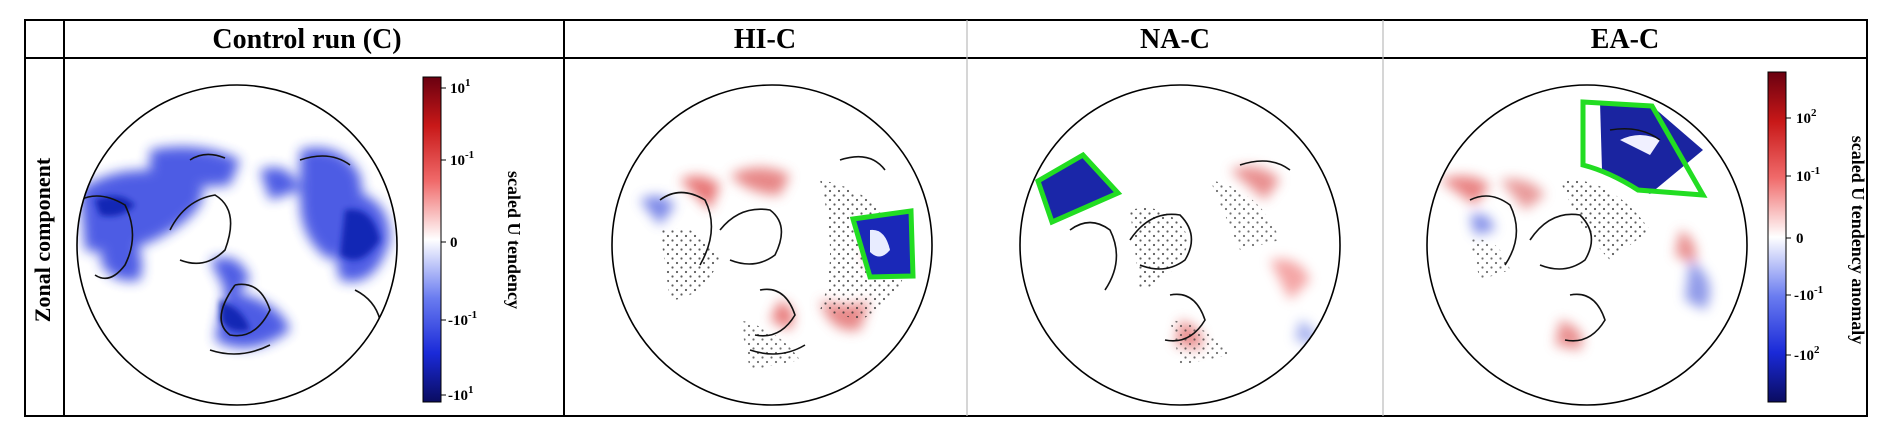  I want to click on map-hi-c, so click(772, 245).